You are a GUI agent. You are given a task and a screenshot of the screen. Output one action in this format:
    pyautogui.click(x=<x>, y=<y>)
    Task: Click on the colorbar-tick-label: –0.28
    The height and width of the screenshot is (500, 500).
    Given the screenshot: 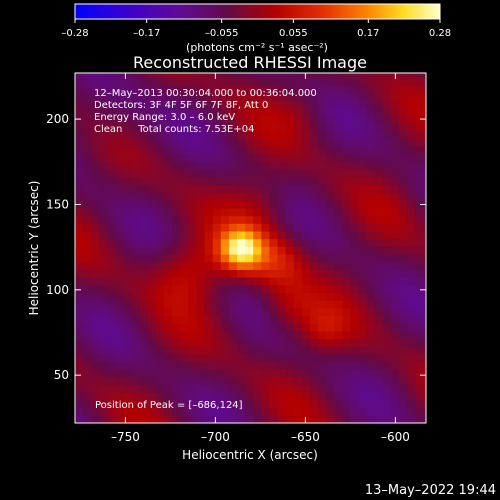 What is the action you would take?
    pyautogui.click(x=74, y=33)
    